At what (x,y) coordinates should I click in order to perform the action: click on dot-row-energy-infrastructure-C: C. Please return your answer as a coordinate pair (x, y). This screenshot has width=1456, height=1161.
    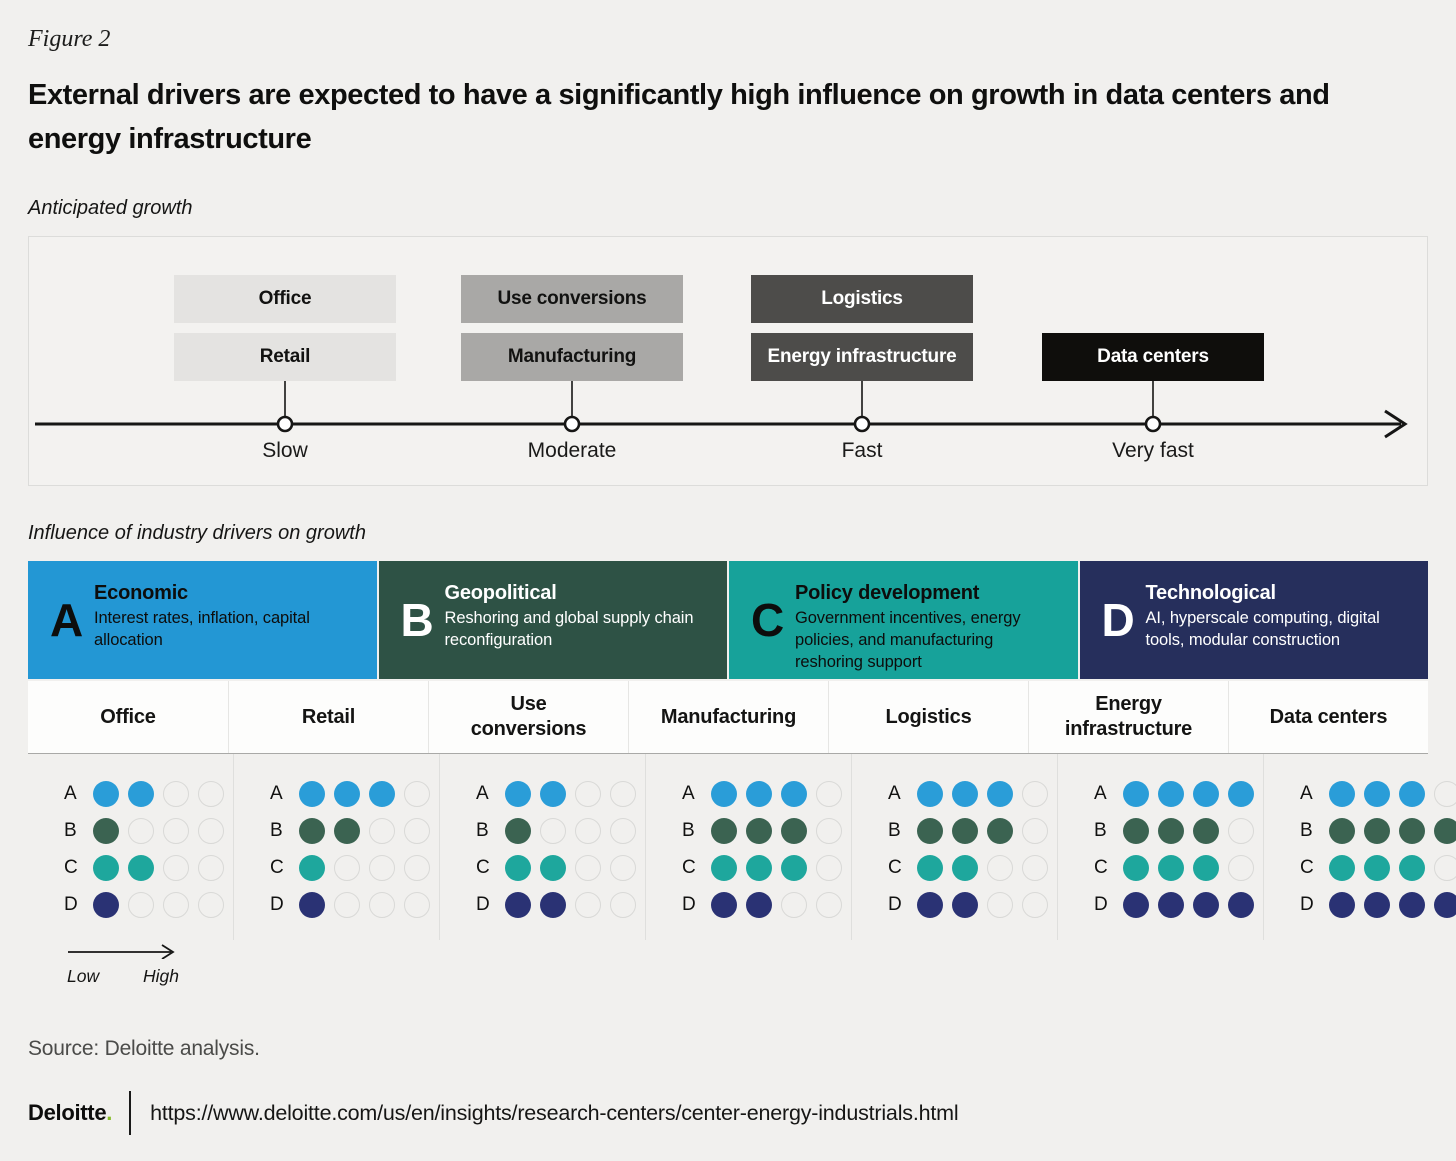
    Looking at the image, I should click on (1178, 867).